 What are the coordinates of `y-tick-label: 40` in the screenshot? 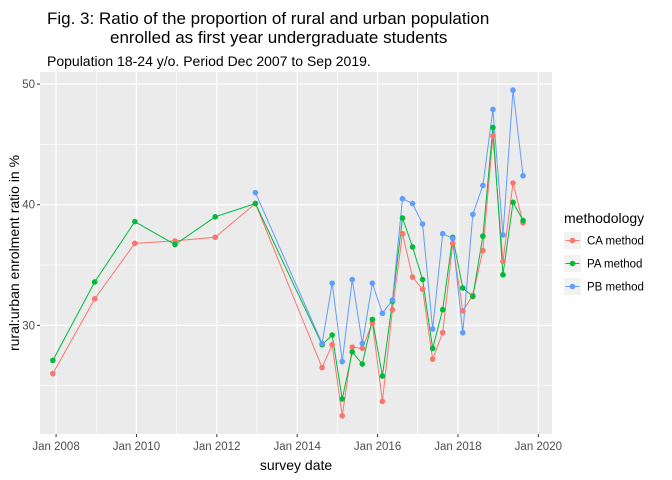 It's located at (28, 206).